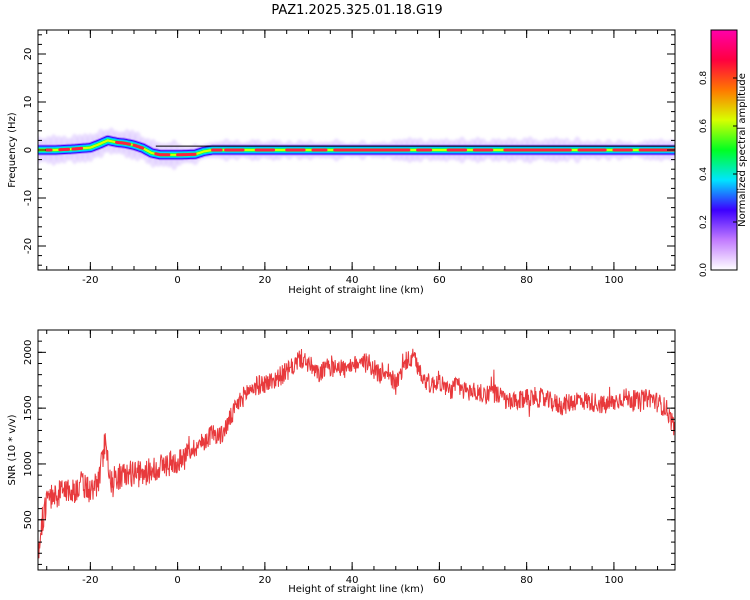 The width and height of the screenshot is (750, 600). I want to click on snr-x-tick-label: 100, so click(613, 580).